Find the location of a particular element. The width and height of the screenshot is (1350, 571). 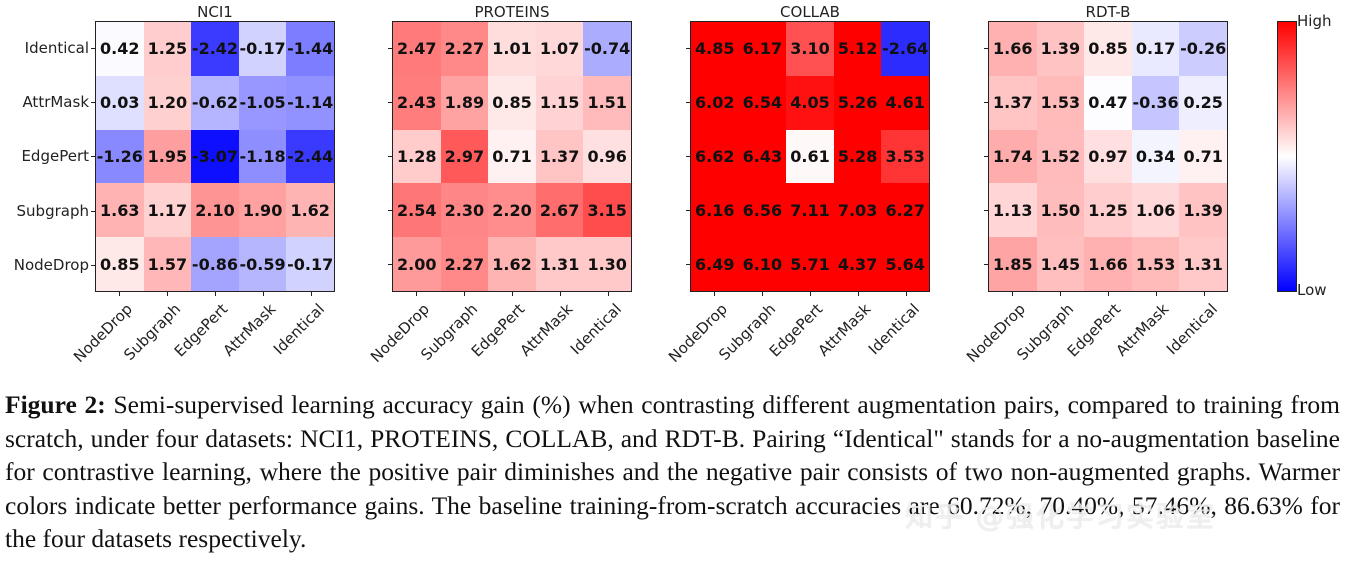

colorbar-low-label: Low is located at coordinates (1312, 290).